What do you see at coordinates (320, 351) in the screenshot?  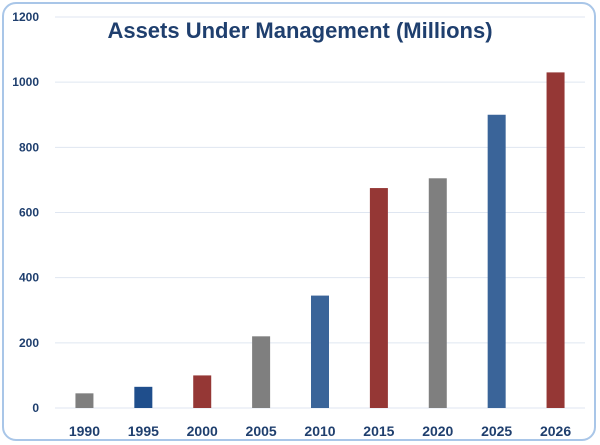 I see `bar-2010` at bounding box center [320, 351].